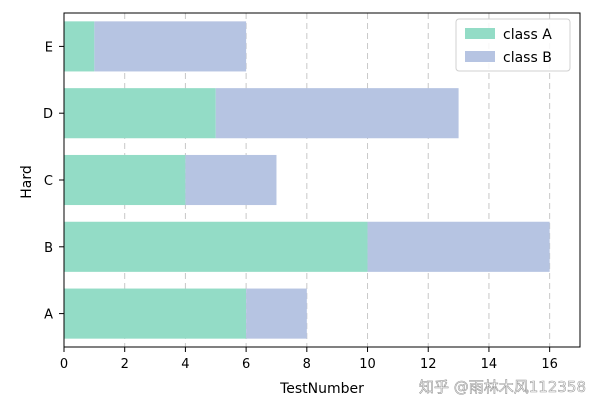  I want to click on x-tick-label: 8, so click(307, 364).